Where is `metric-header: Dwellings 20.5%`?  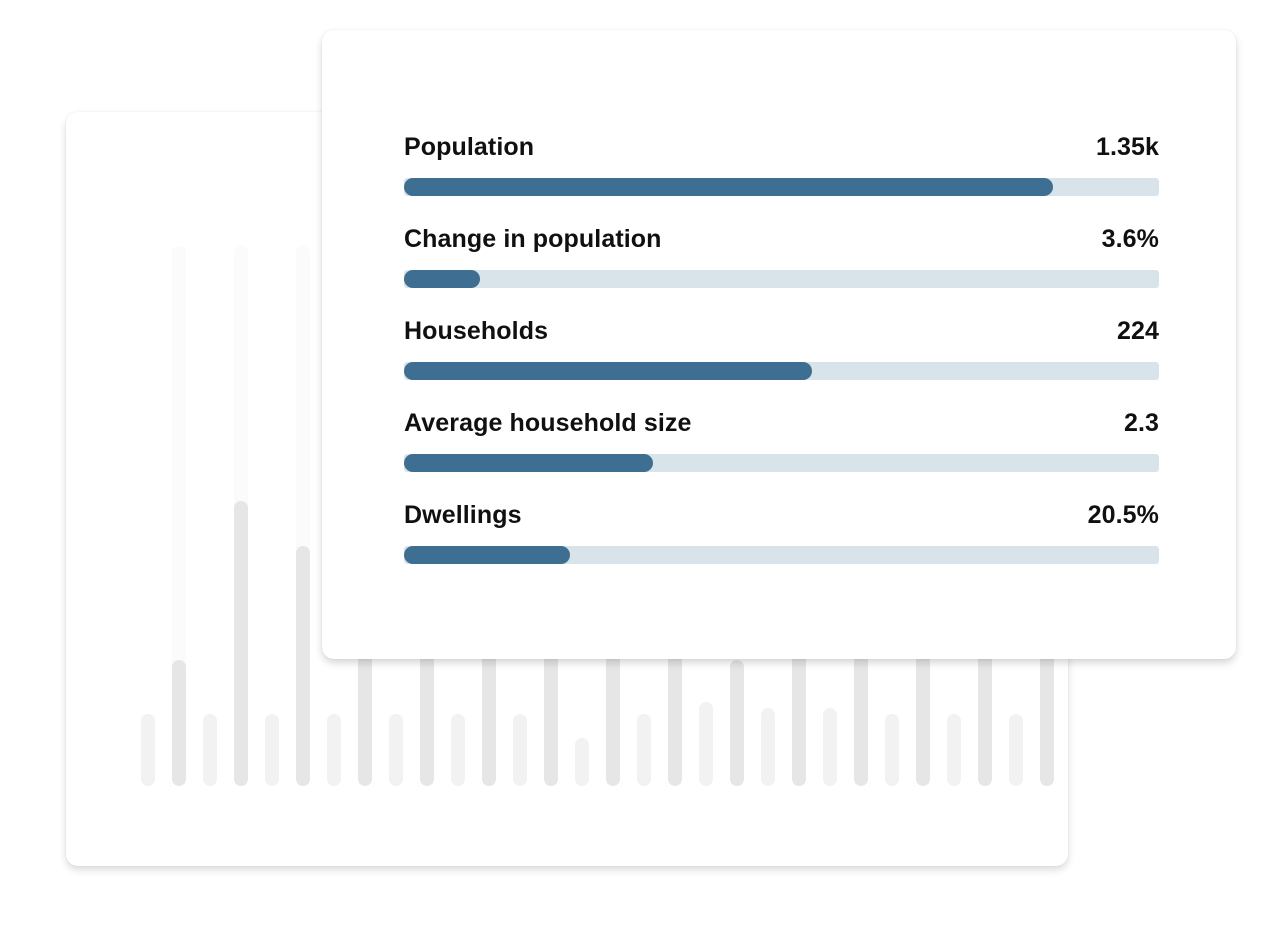 metric-header: Dwellings 20.5% is located at coordinates (781, 515).